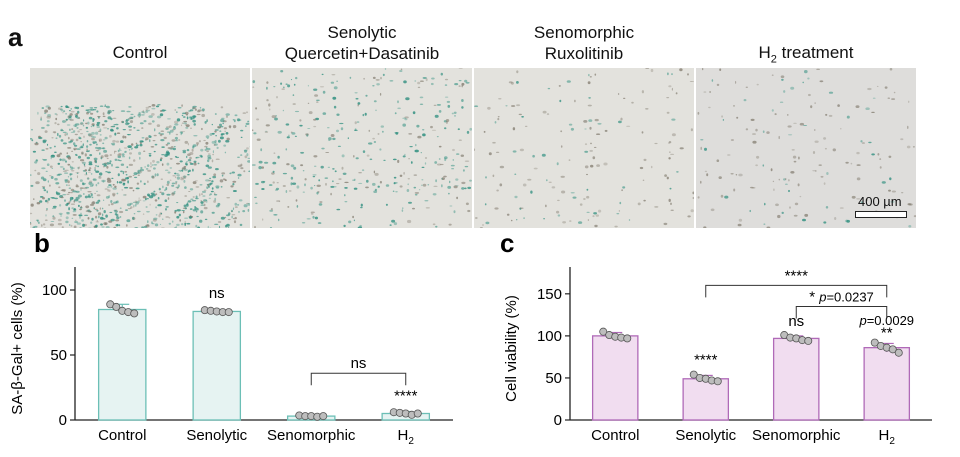 The image size is (960, 457). Describe the element at coordinates (362, 148) in the screenshot. I see `micrograph-senolytic` at that location.